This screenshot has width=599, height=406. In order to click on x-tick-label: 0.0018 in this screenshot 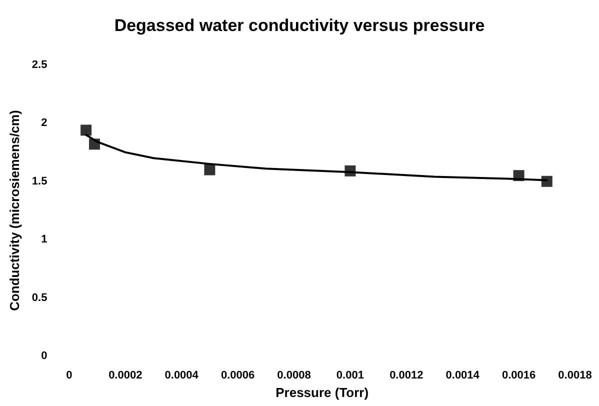, I will do `click(575, 376)`.